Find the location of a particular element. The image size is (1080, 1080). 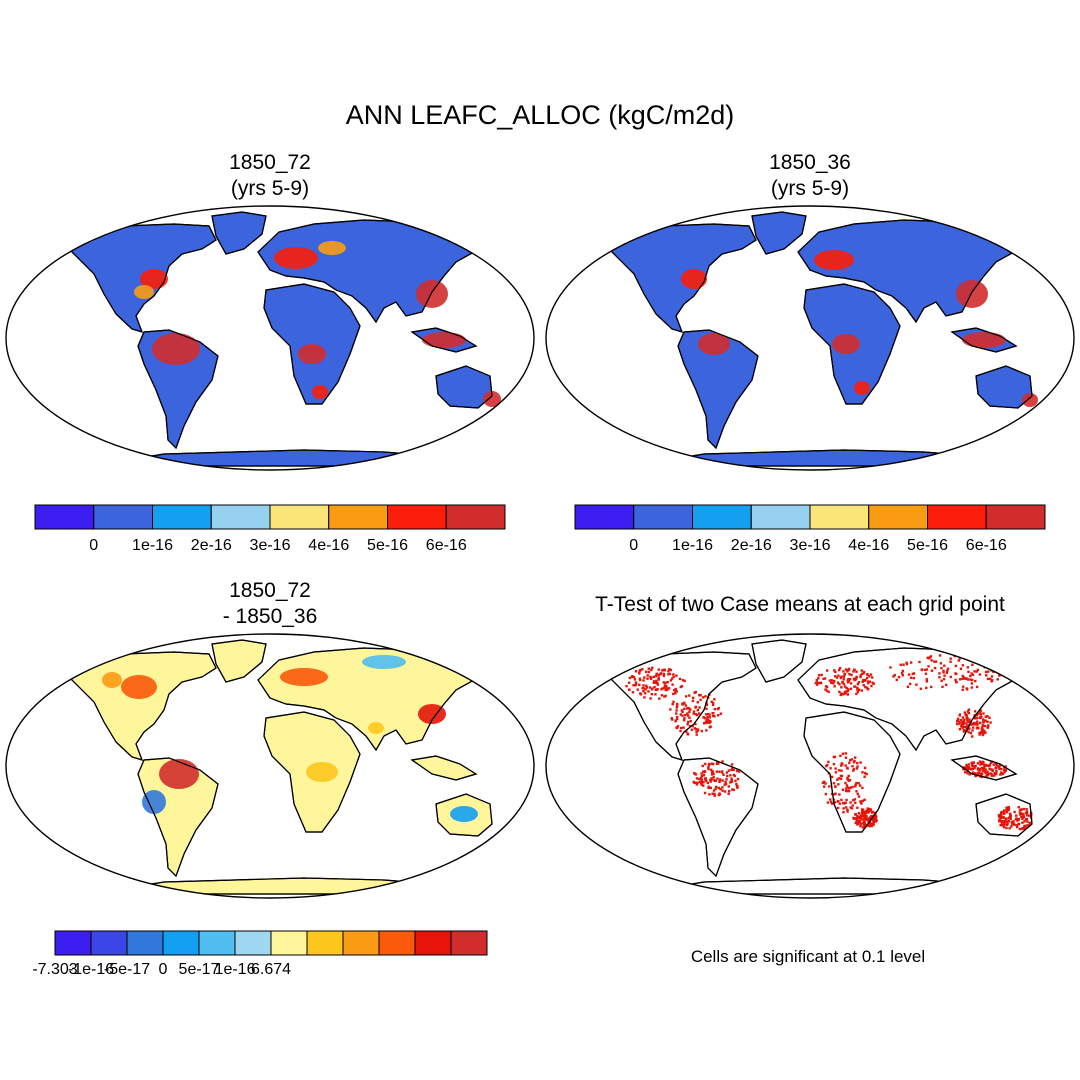

panel-3-title: 1850_72 - 1850_36 is located at coordinates (270, 604).